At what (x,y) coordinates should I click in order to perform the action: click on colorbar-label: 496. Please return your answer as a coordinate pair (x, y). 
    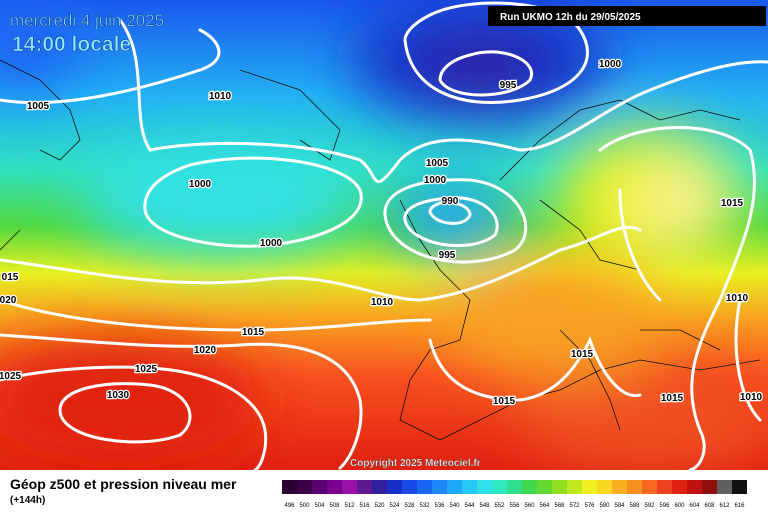
    Looking at the image, I should click on (289, 506).